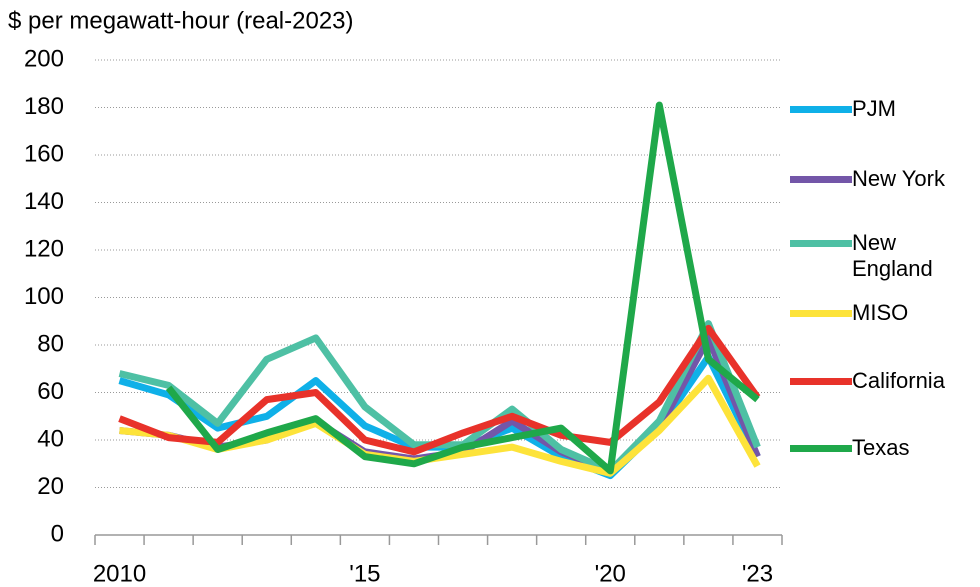 This screenshot has height=587, width=980. I want to click on legend-item: Texas, so click(876, 448).